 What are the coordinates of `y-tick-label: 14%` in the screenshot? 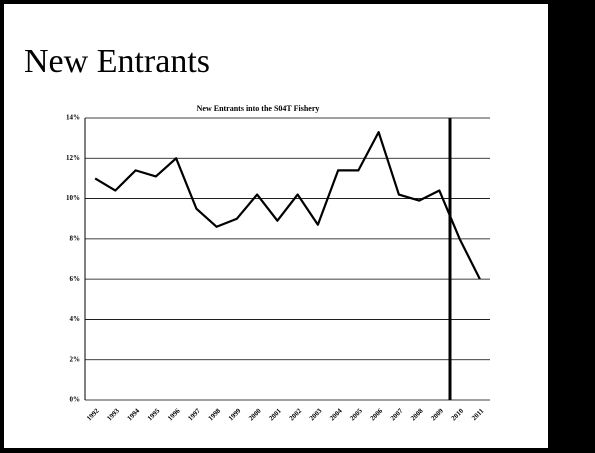 It's located at (73, 118).